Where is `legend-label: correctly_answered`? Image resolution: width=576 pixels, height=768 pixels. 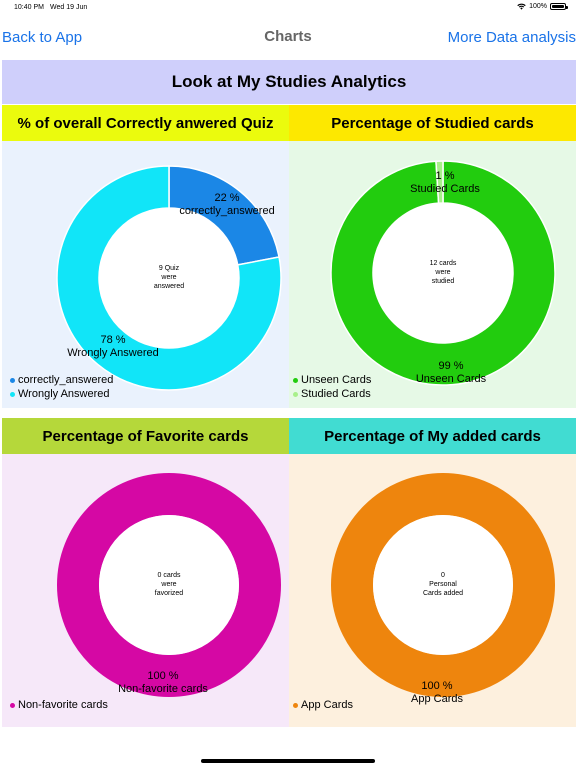 legend-label: correctly_answered is located at coordinates (66, 380).